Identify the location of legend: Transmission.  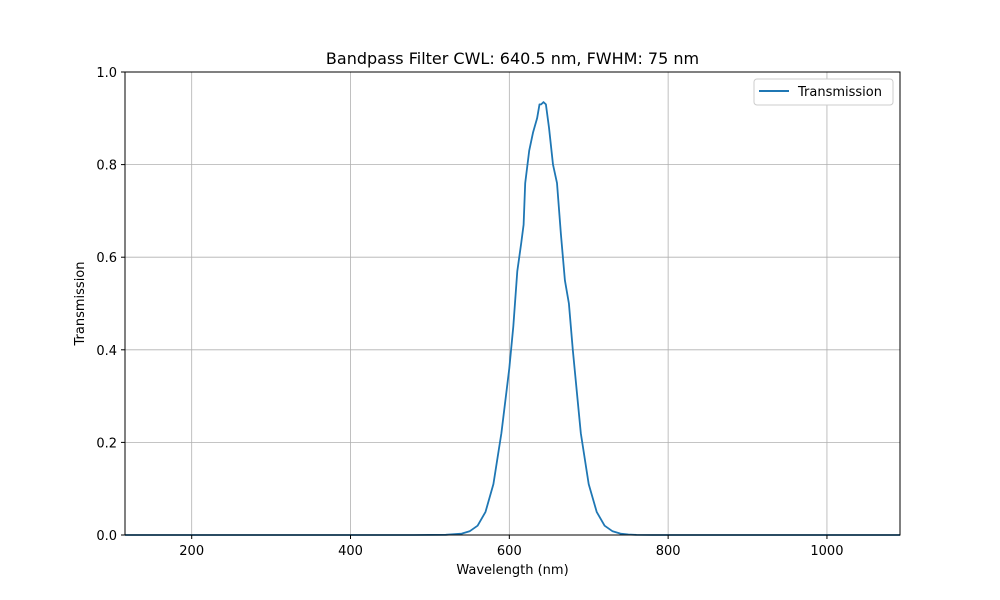
(823, 92).